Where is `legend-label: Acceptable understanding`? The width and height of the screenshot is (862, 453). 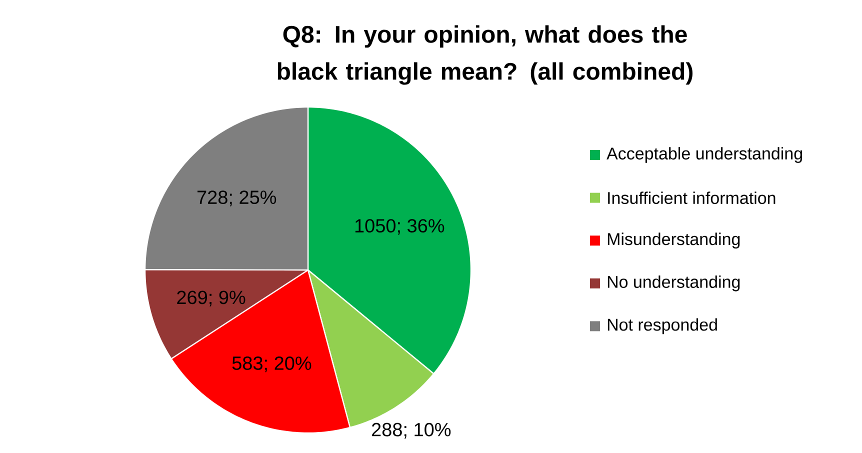 legend-label: Acceptable understanding is located at coordinates (704, 155).